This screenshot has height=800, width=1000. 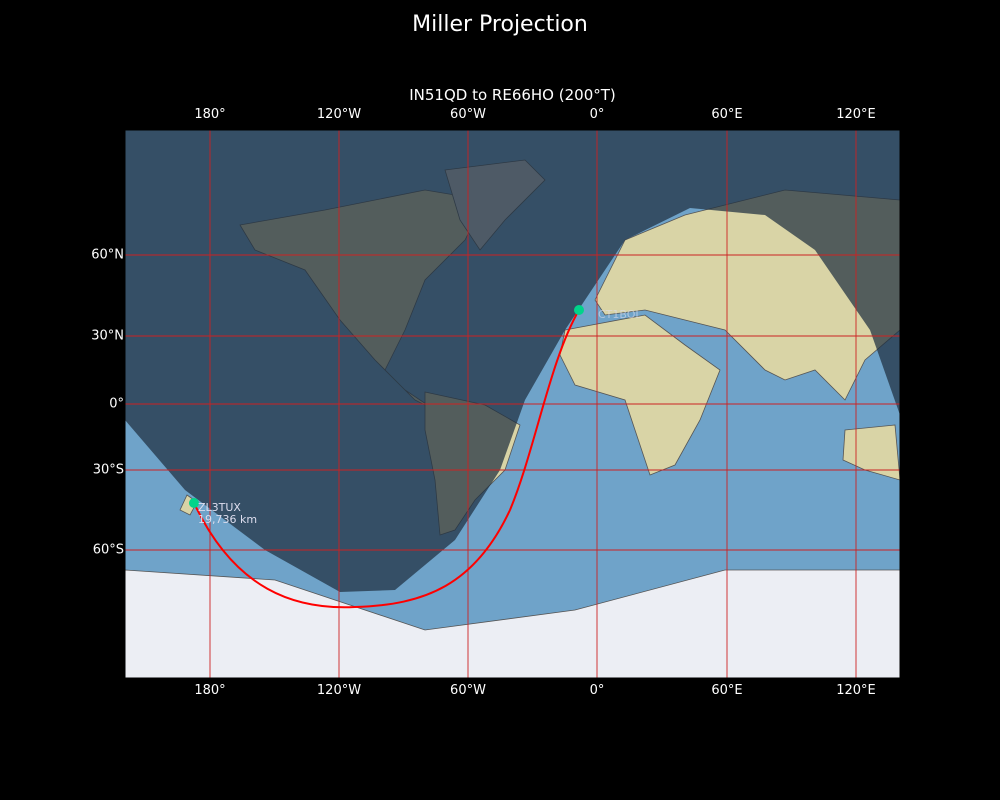 I want to click on lat-tick: 30°S, so click(x=108, y=470).